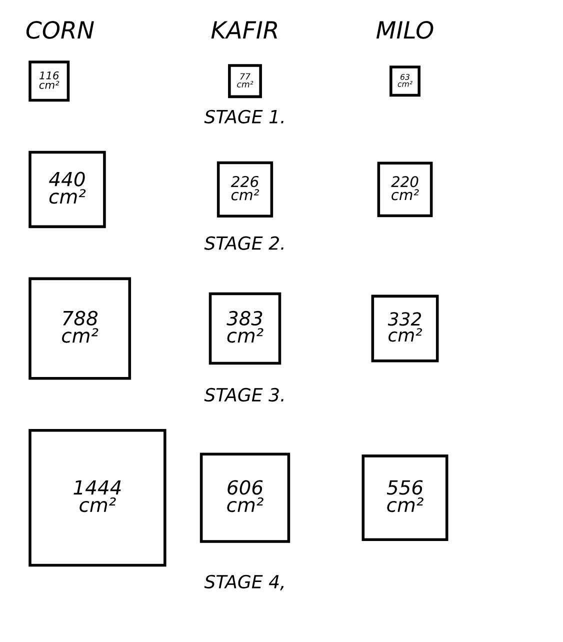 Image resolution: width=563 pixels, height=642 pixels. Describe the element at coordinates (245, 188) in the screenshot. I see `data-label: 226 cm²` at that location.